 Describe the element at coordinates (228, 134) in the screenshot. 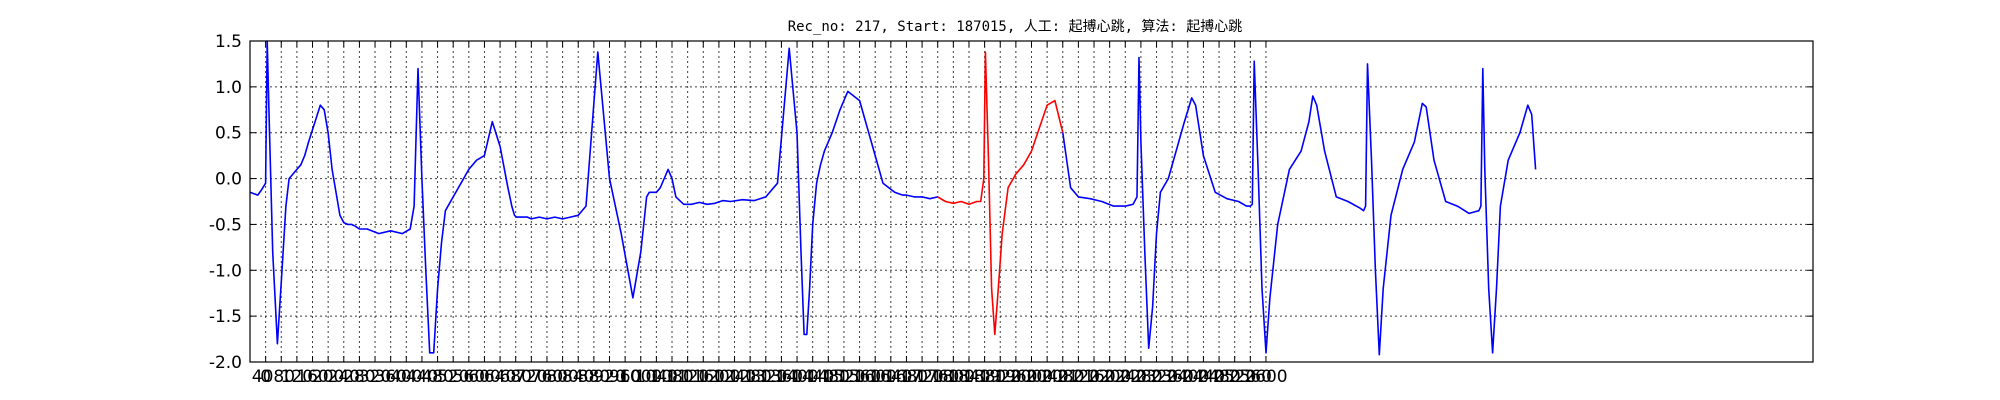

I see `y-tick-label: 0.5` at that location.